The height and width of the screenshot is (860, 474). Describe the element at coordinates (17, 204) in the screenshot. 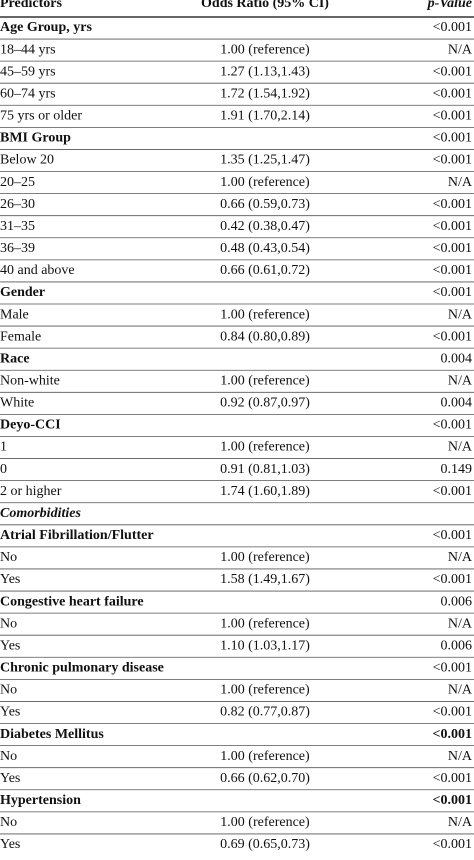

I see `row-label: 26–30` at that location.